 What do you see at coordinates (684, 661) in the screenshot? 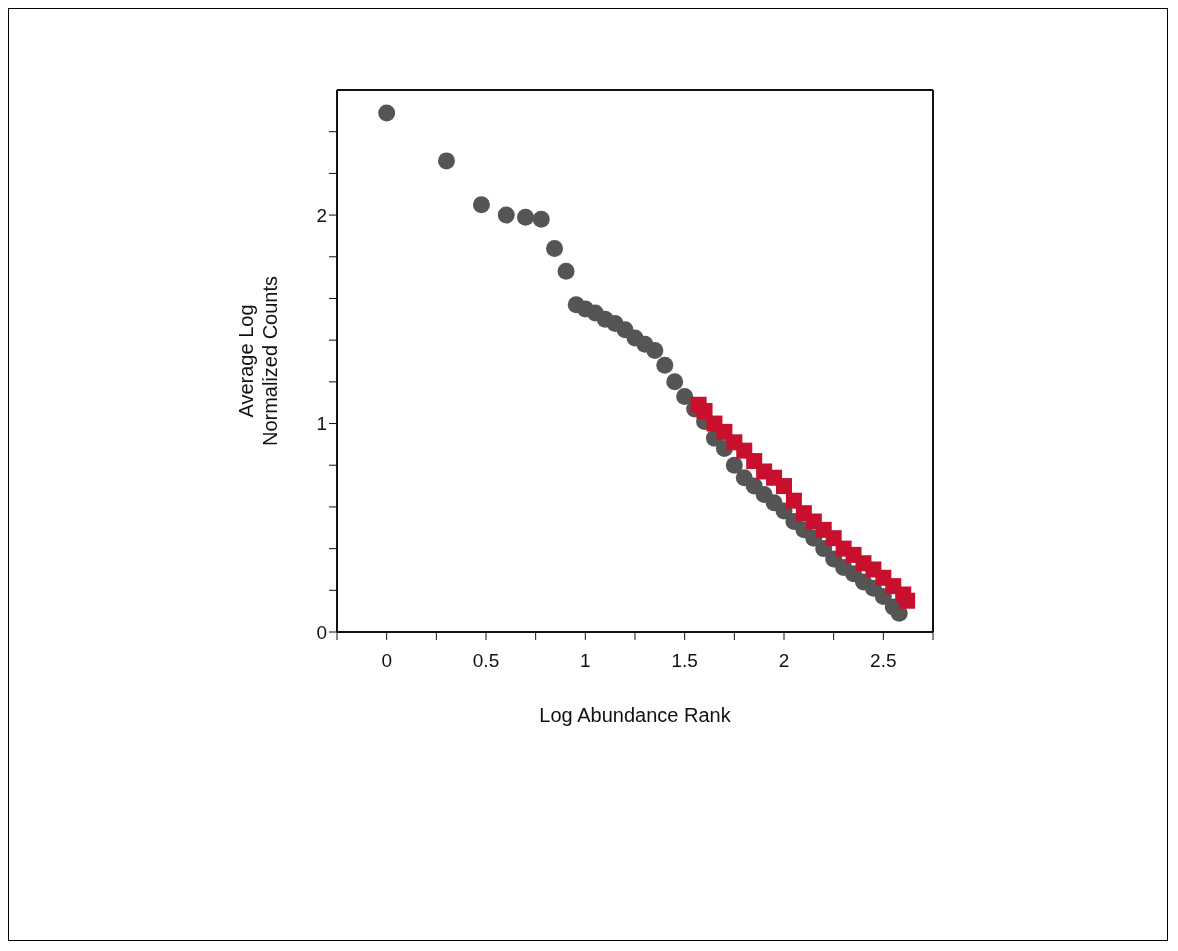
I see `x-tick-label: 1.5` at bounding box center [684, 661].